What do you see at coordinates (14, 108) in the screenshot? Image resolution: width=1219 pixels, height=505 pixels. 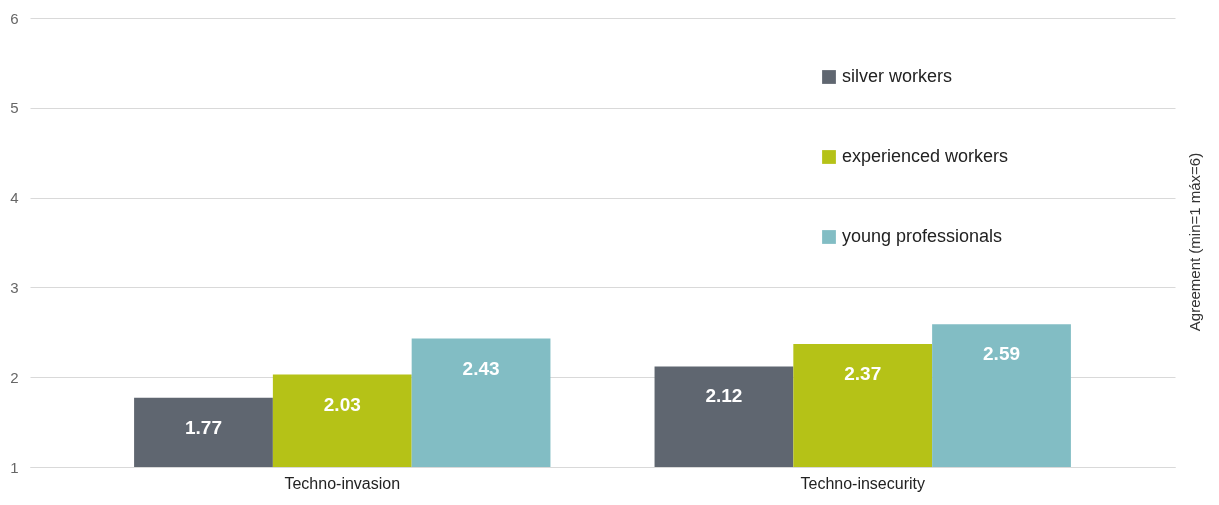 I see `y-tick-label: 5` at bounding box center [14, 108].